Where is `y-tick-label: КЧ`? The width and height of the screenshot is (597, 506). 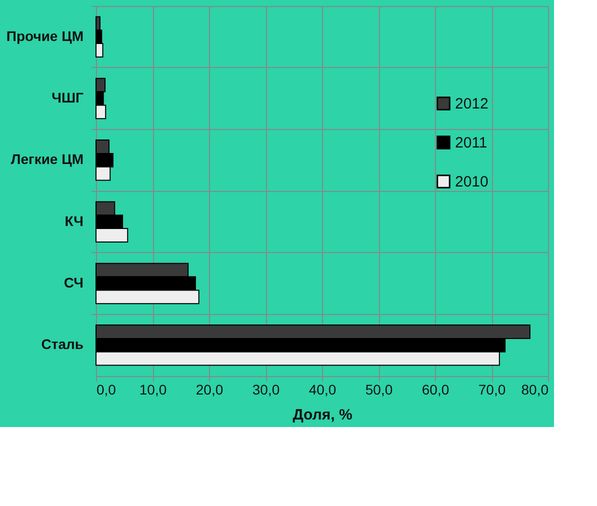 y-tick-label: КЧ is located at coordinates (74, 220).